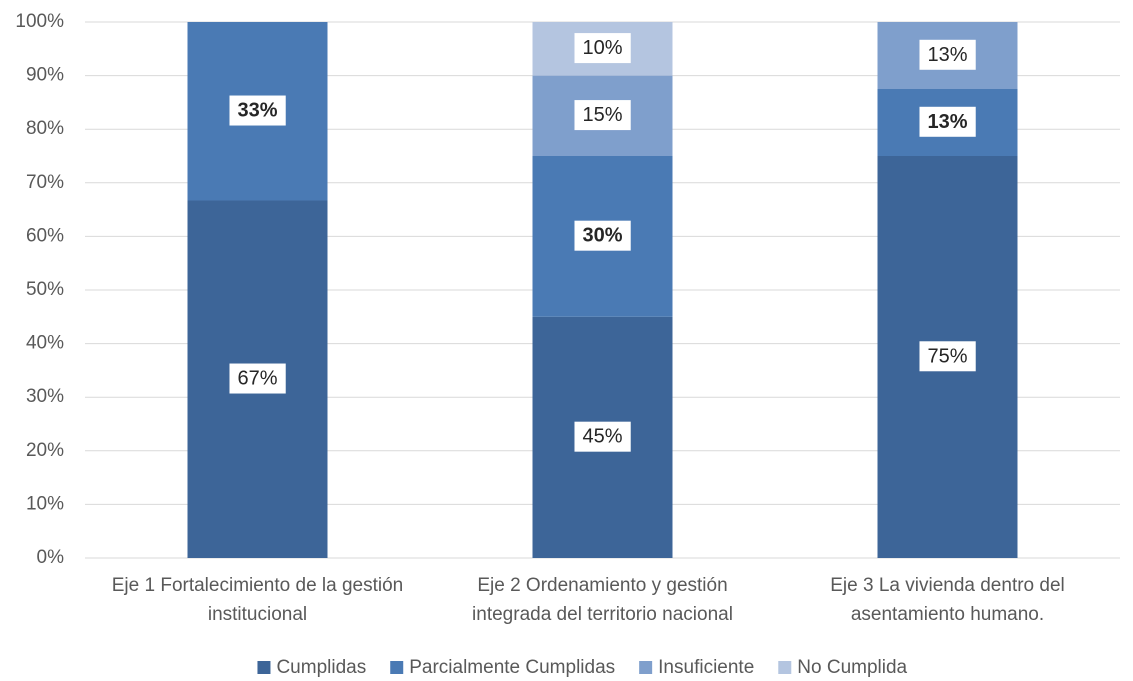 The height and width of the screenshot is (681, 1133). I want to click on x-tick-label-line: integrada del territorio nacional, so click(602, 614).